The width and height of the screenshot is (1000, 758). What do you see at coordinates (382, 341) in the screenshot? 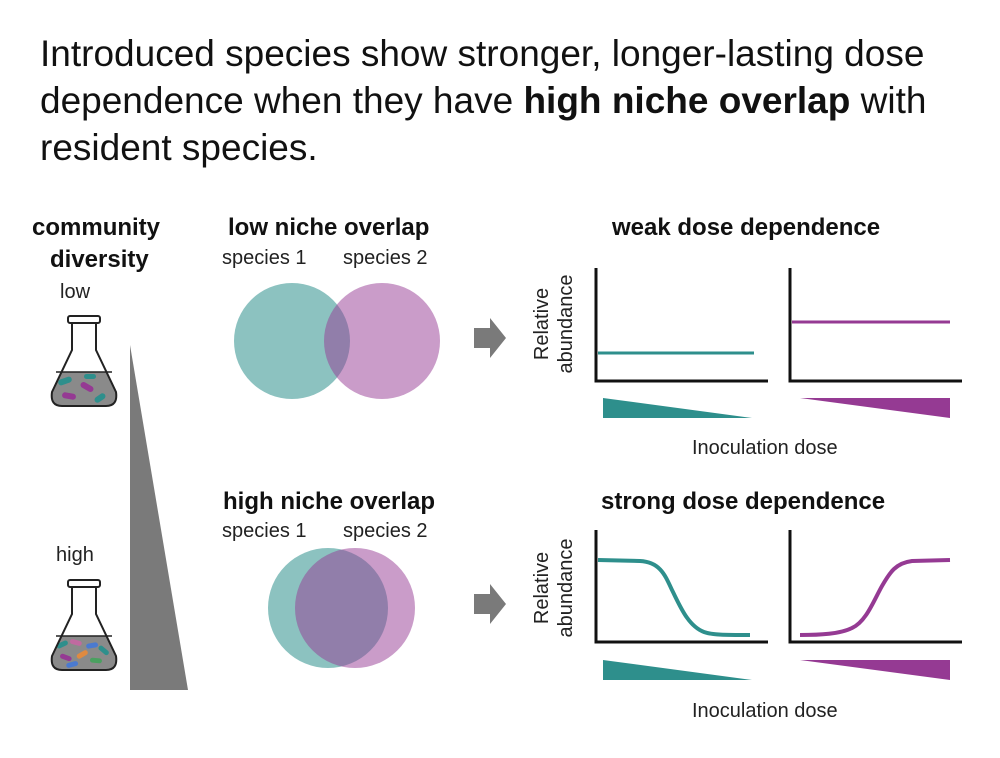
I see `species2-circle-low` at bounding box center [382, 341].